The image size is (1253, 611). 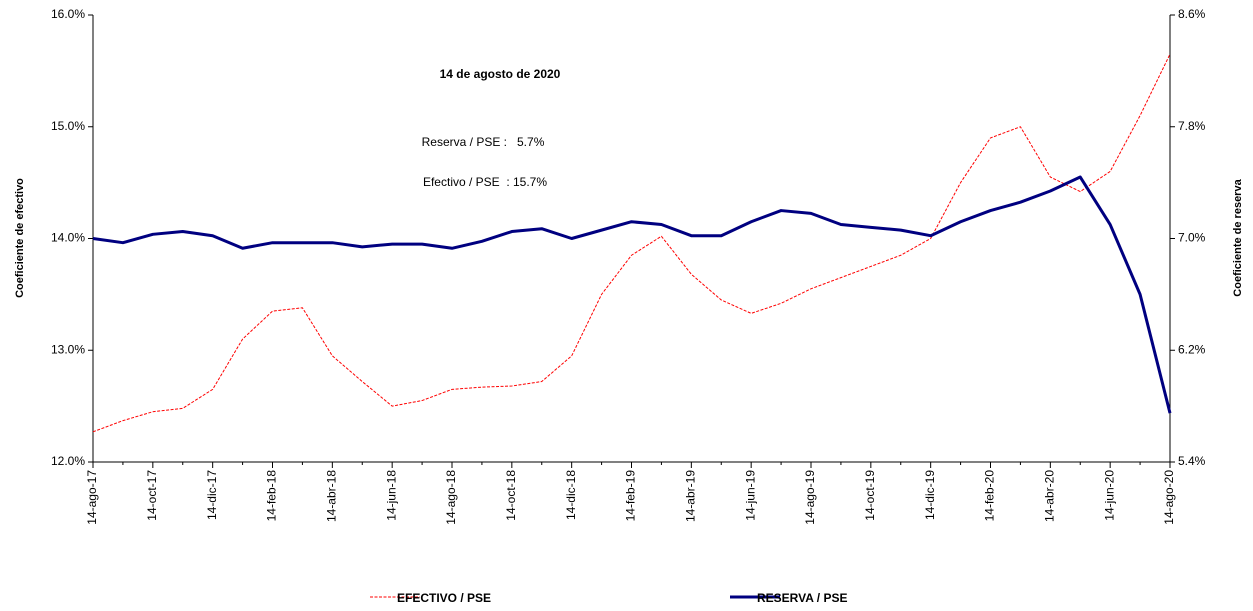 I want to click on x-tick-label: 14-jun-19, so click(x=750, y=495).